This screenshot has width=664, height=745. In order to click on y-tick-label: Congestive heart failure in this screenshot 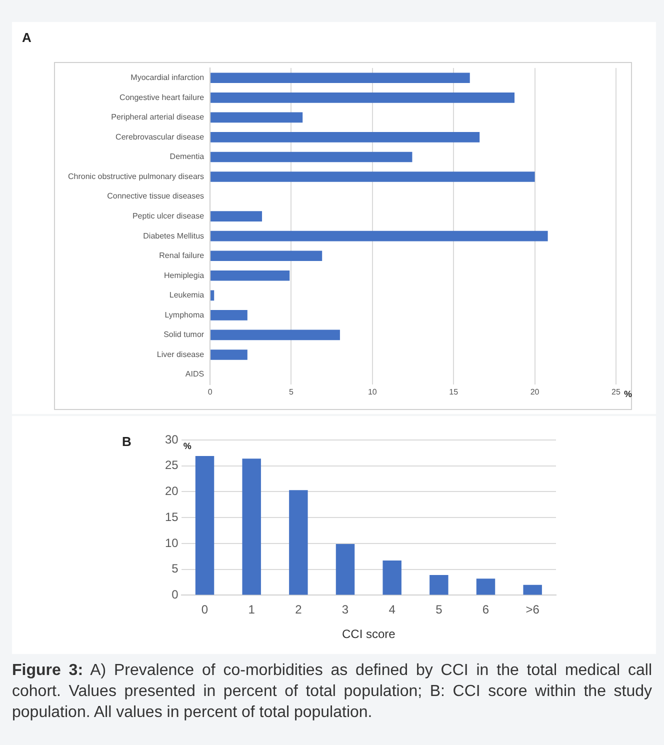, I will do `click(162, 97)`.